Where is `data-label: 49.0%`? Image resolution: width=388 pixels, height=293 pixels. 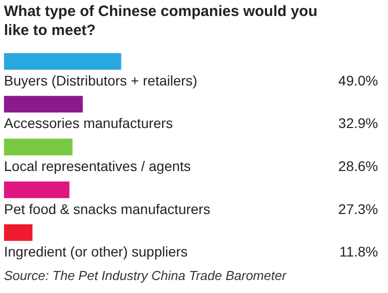
data-label: 49.0% is located at coordinates (358, 80).